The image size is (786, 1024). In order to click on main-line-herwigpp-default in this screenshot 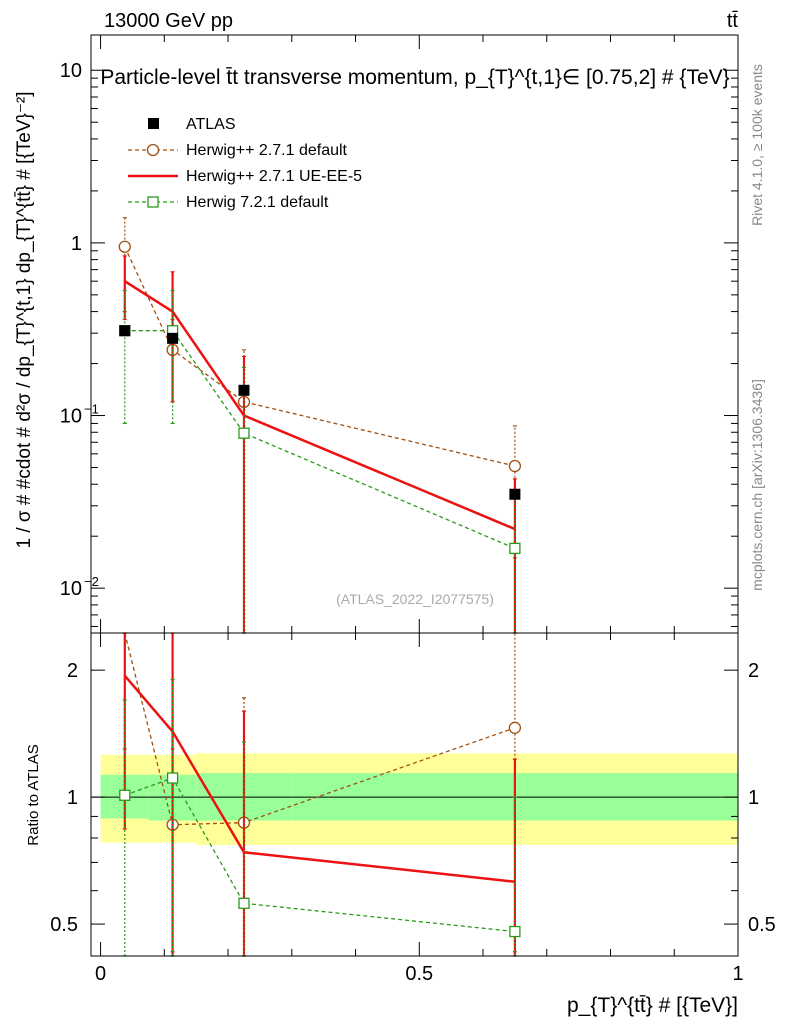, I will do `click(320, 356)`.